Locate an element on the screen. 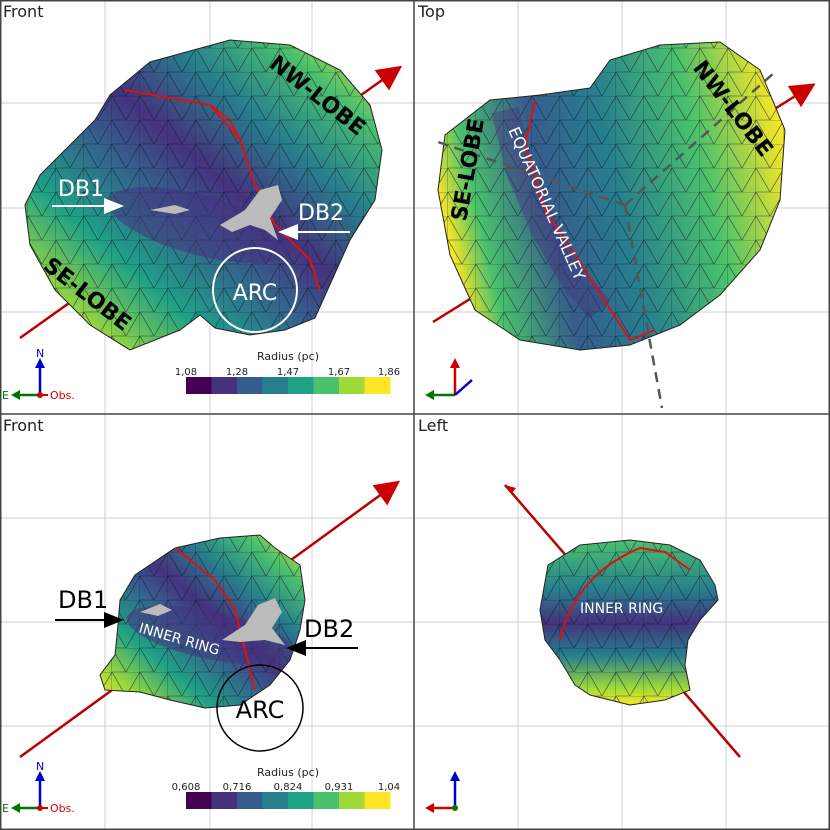  orientation-triad-left is located at coordinates (442, 792).